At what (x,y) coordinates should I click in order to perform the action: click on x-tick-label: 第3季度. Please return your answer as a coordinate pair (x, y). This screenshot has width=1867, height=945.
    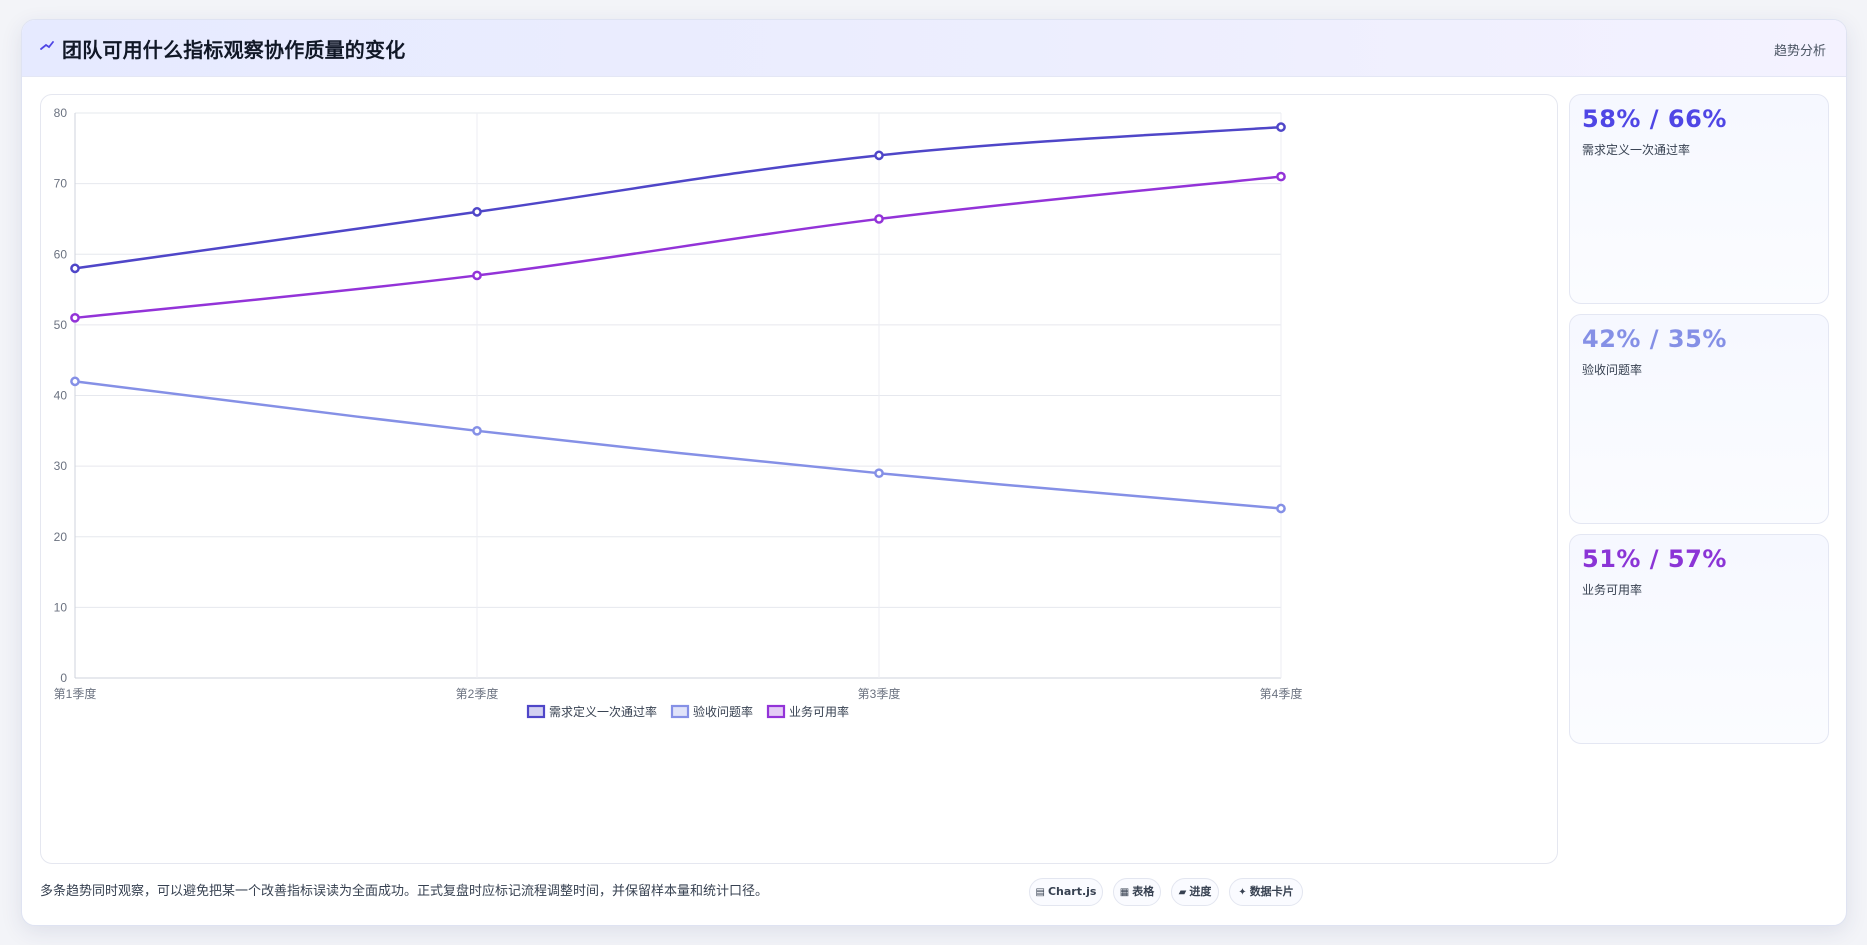
    Looking at the image, I should click on (879, 693).